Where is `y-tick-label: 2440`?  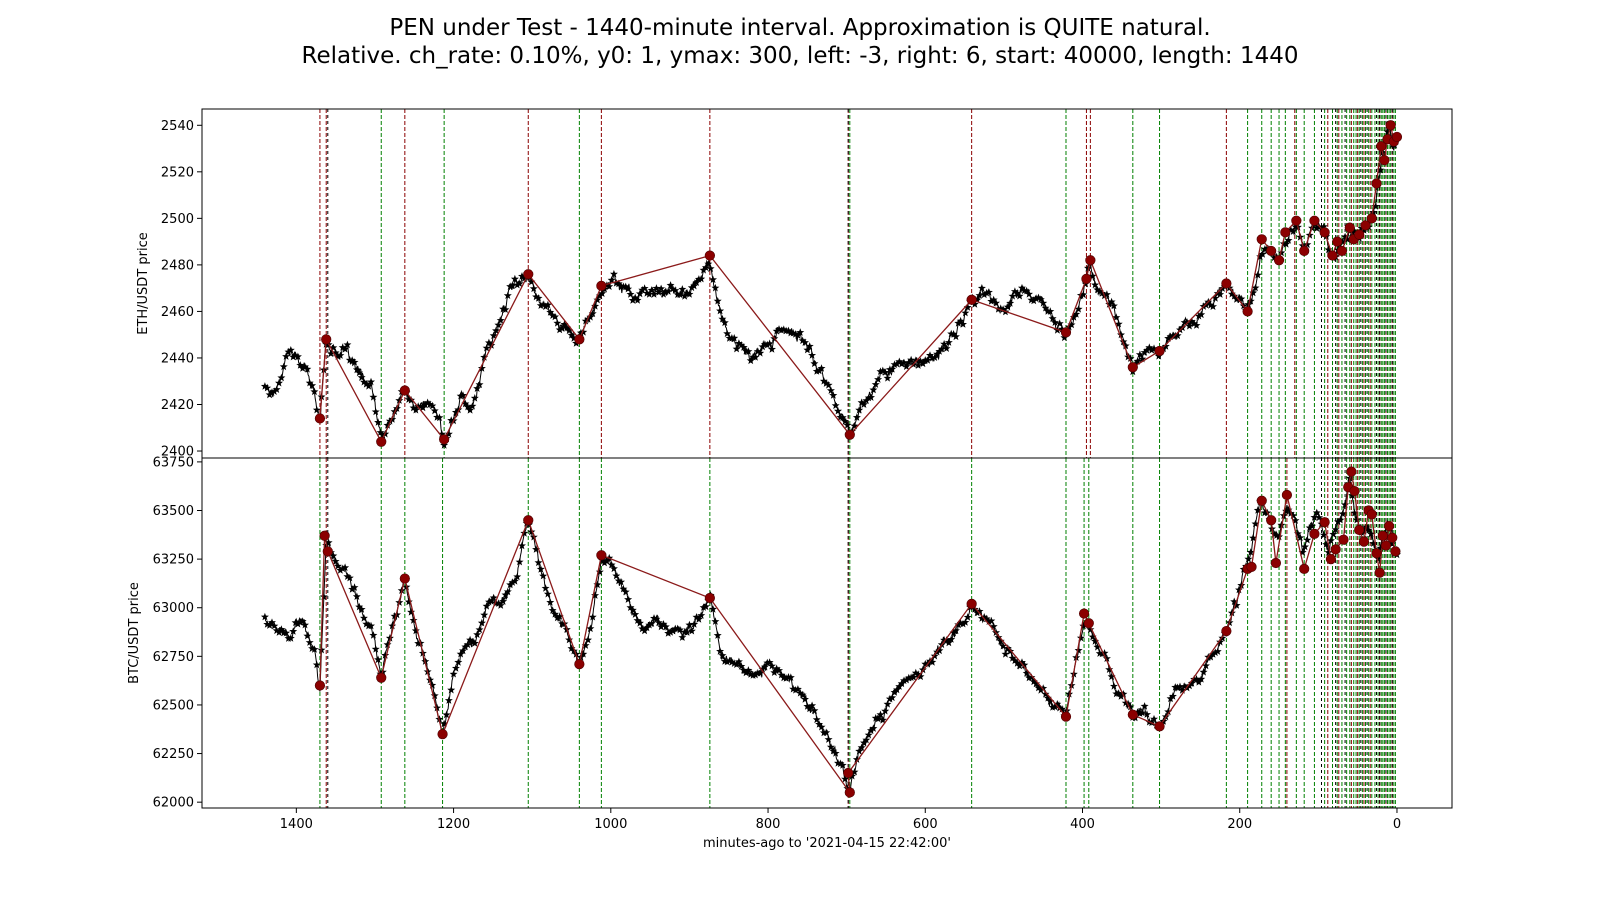 y-tick-label: 2440 is located at coordinates (177, 358).